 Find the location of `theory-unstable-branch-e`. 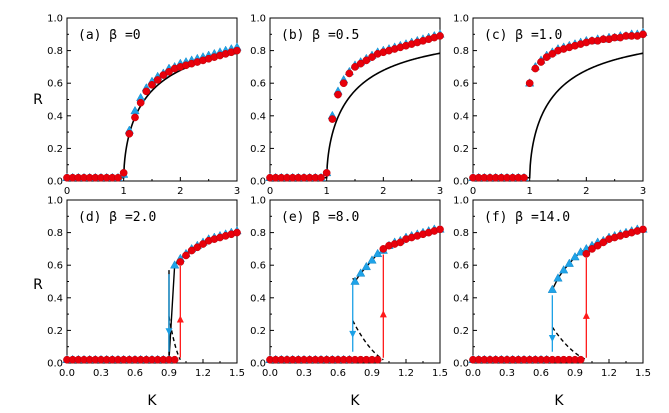

theory-unstable-branch-e is located at coordinates (368, 340).